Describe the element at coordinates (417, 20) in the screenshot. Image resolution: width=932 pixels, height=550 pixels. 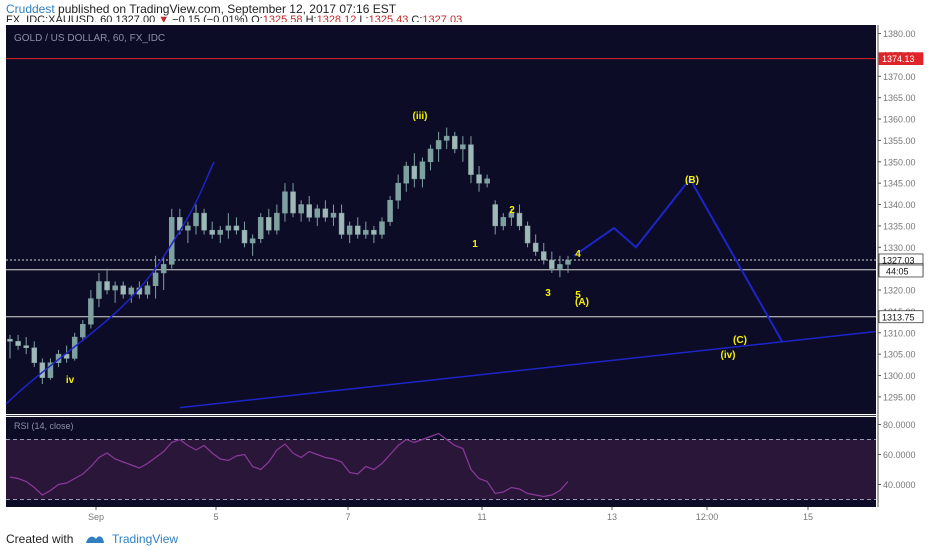
I see `close-label: C:` at that location.